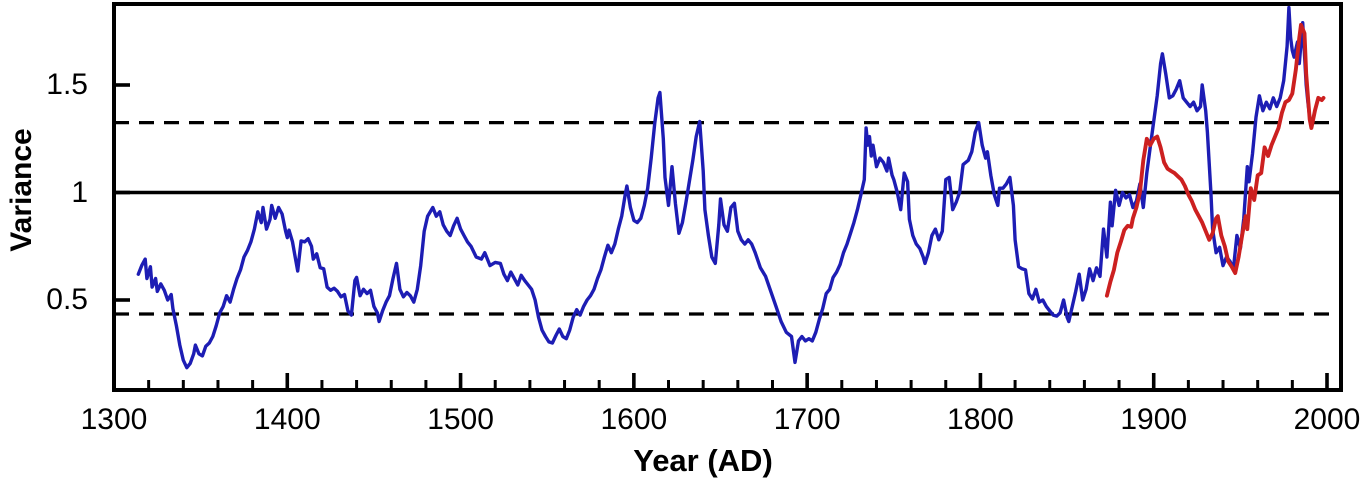  I want to click on x-tick-label-1300: 1300, so click(114, 419).